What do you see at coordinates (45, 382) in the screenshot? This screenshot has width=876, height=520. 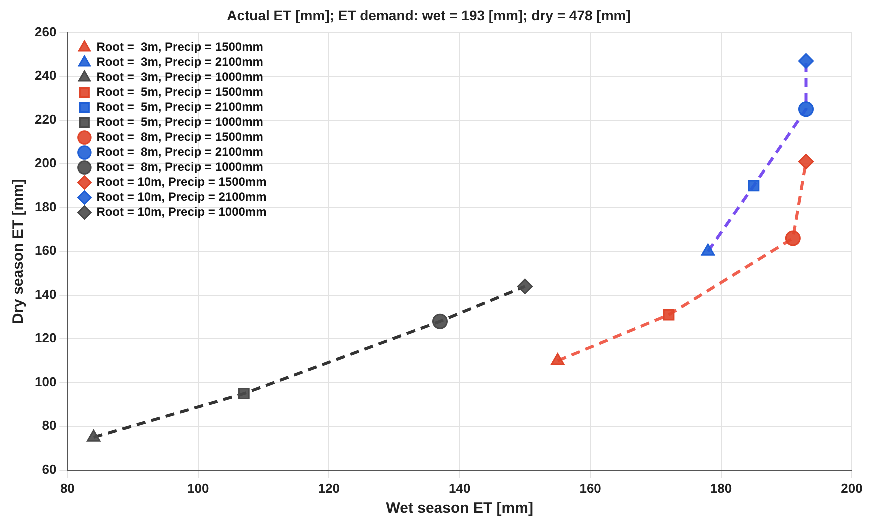 I see `y-tick-label: 100` at bounding box center [45, 382].